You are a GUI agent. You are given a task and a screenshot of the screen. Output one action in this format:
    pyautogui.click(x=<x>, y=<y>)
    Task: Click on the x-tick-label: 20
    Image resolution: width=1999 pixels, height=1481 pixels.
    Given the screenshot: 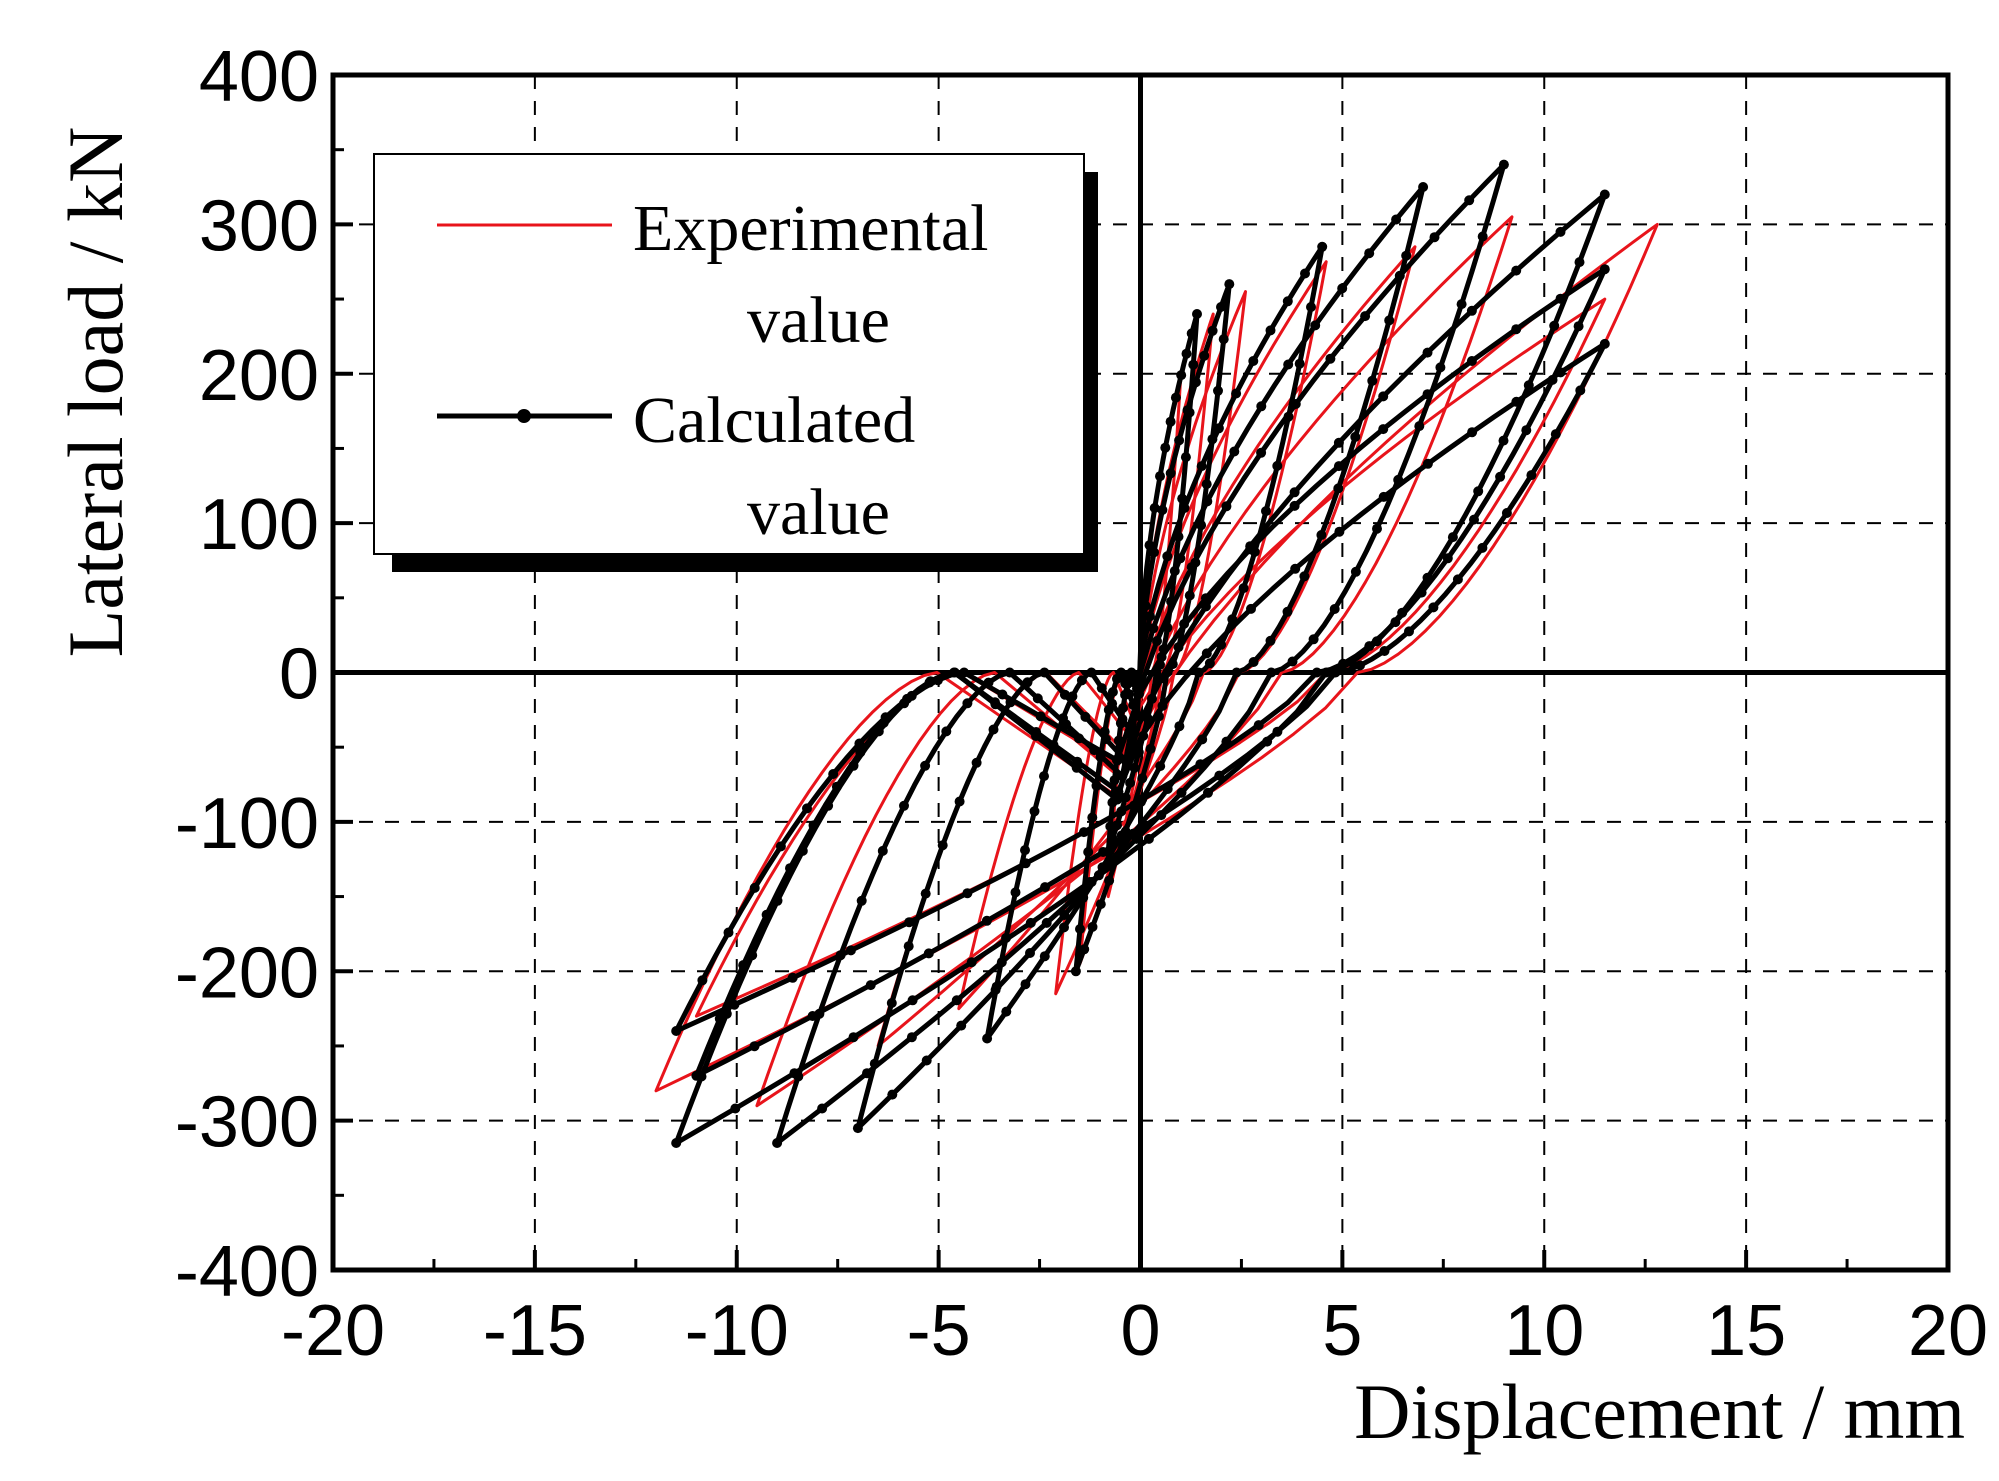 What is the action you would take?
    pyautogui.click(x=1948, y=1331)
    